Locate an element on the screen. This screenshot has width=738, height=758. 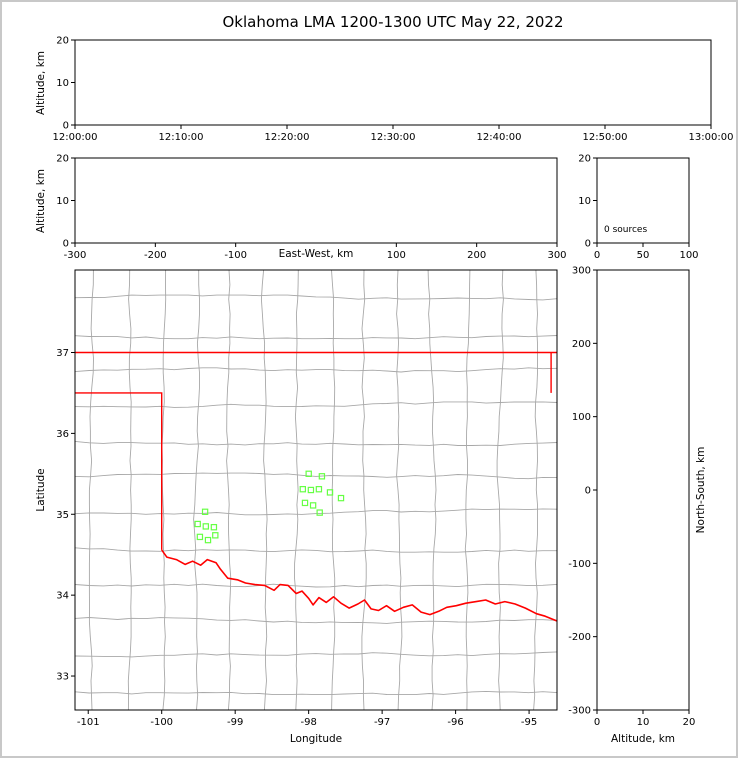
y-tick-label: 36 is located at coordinates (62, 434).